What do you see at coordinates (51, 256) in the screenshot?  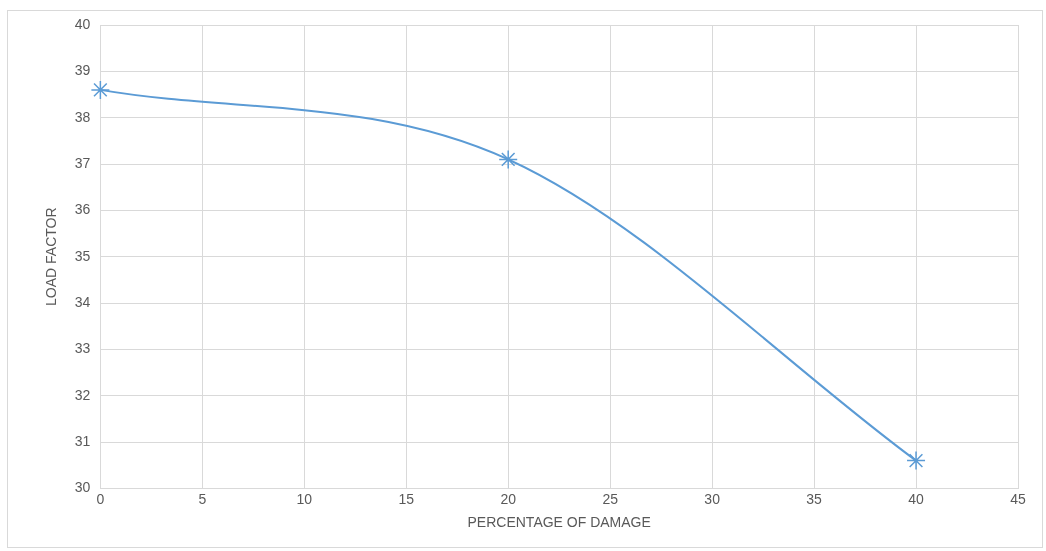 I see `y-axis-title: LOAD FACTOR` at bounding box center [51, 256].